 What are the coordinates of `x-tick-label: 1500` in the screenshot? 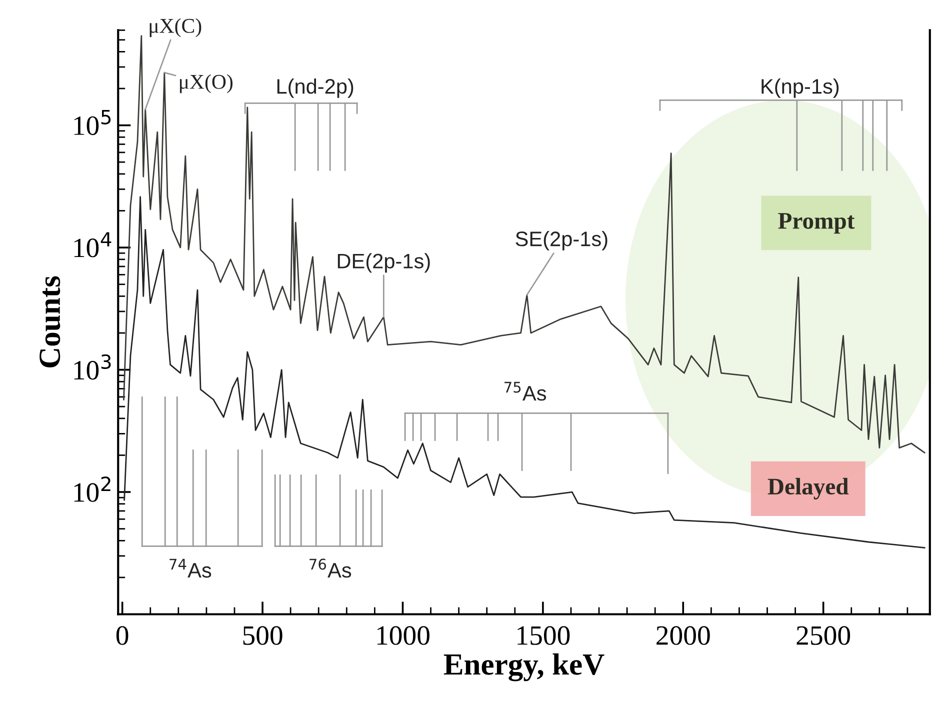 It's located at (544, 635).